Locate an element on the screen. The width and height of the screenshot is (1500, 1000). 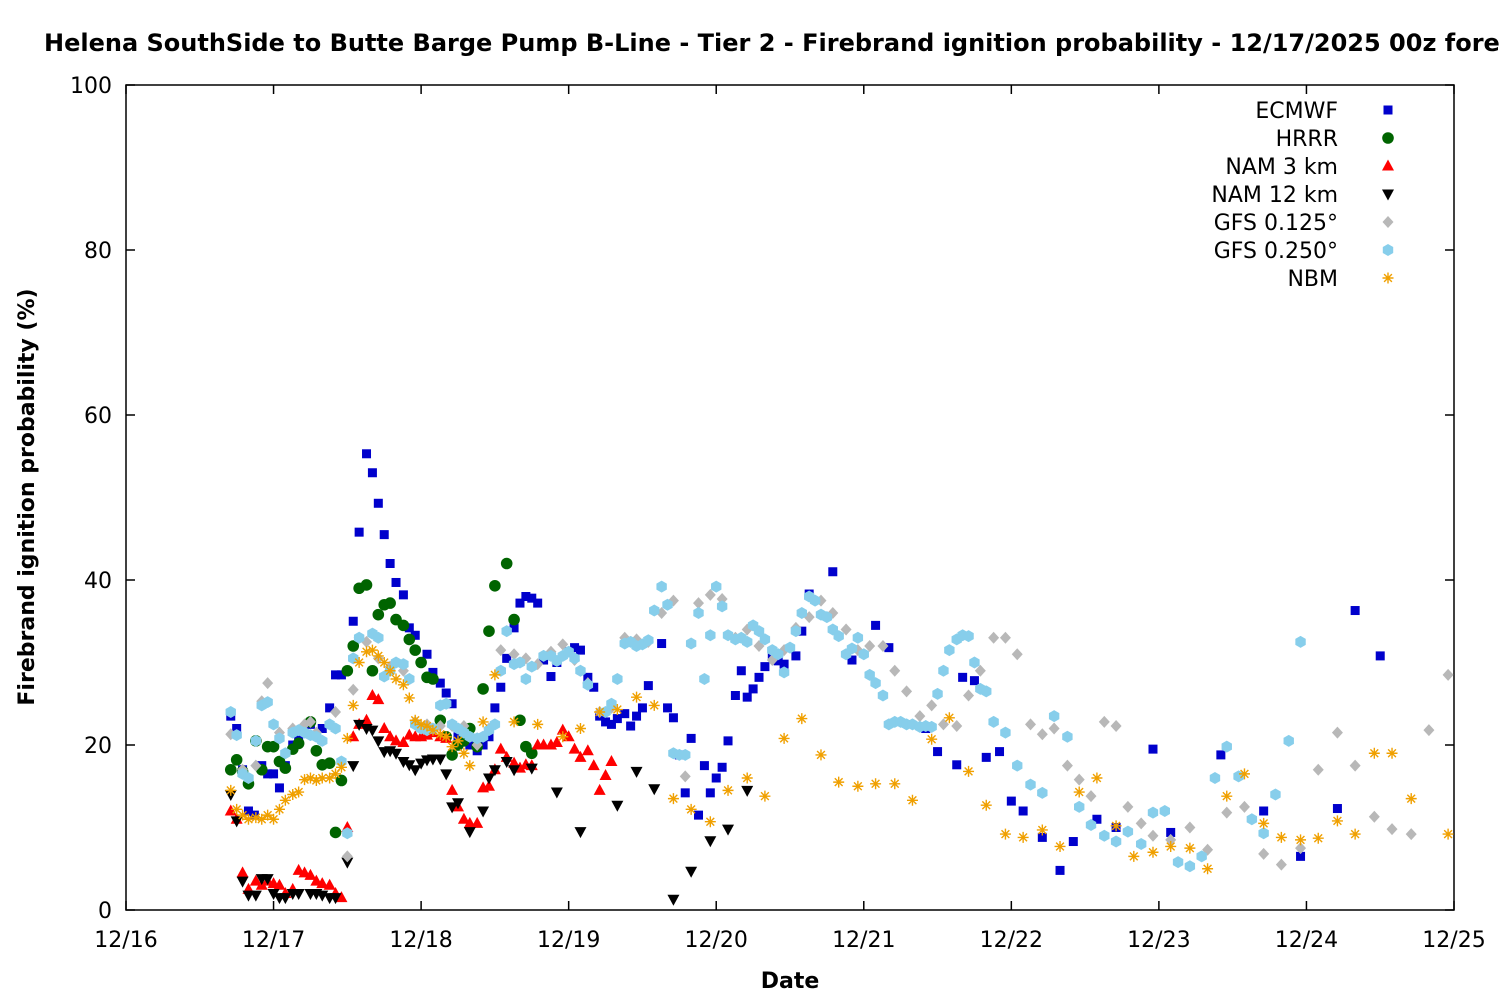
y-tick-label: 60 is located at coordinates (98, 416).